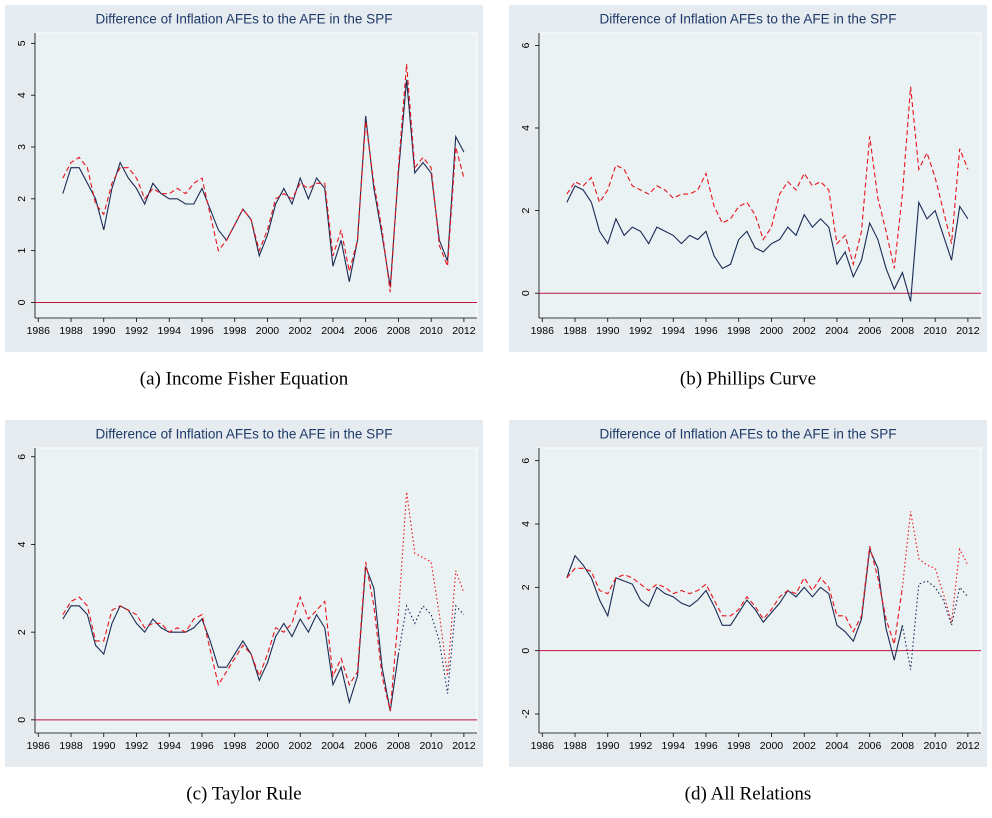 The height and width of the screenshot is (818, 992). I want to click on y-tick-label: 3, so click(22, 147).